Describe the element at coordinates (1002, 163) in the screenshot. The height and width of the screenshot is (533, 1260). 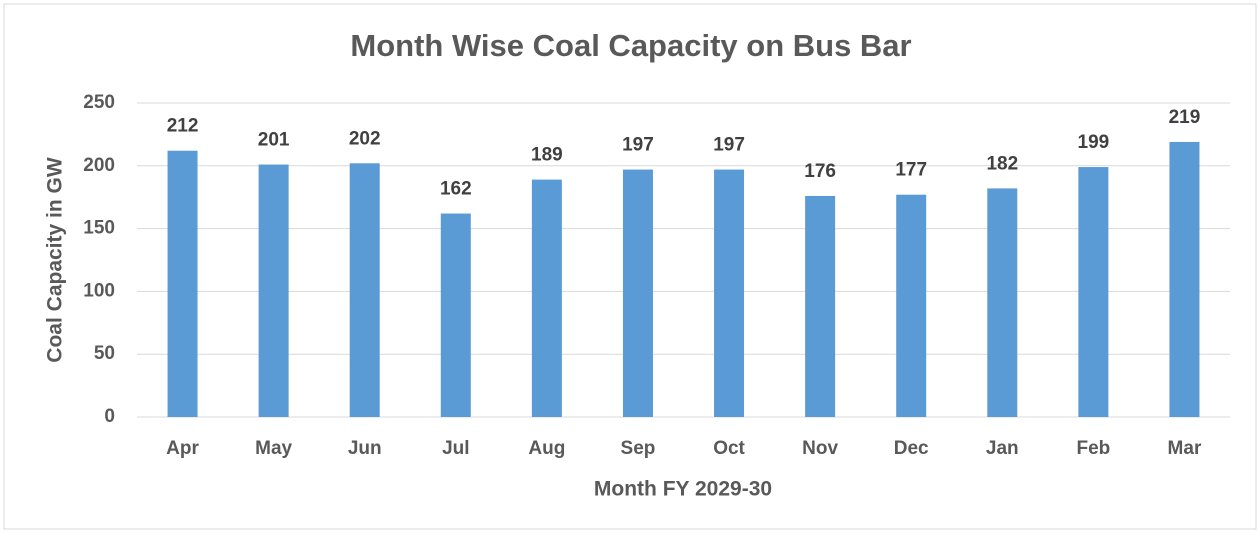
I see `data-label: 182` at that location.